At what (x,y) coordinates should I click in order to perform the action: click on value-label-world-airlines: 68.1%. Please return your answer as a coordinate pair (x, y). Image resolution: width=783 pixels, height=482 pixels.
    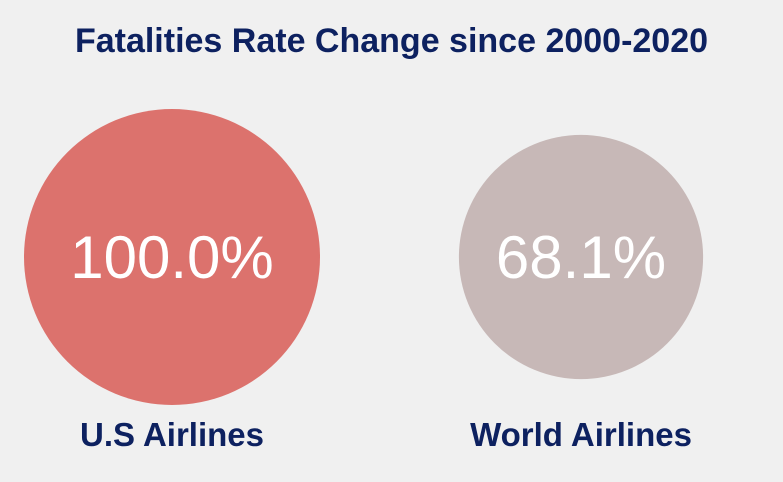
    Looking at the image, I should click on (581, 257).